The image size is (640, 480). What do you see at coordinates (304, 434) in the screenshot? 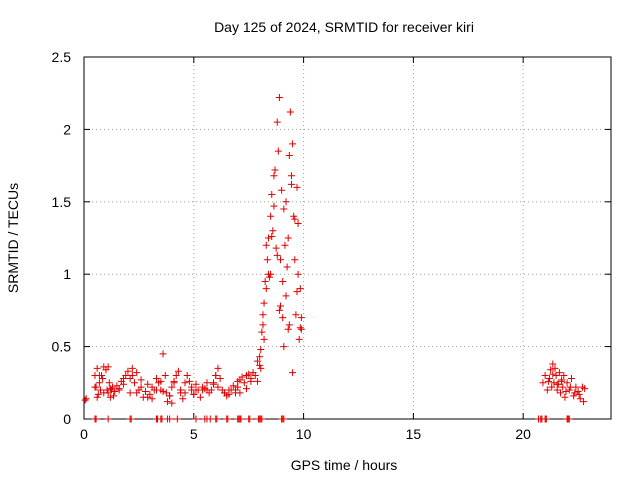
I see `x-tick-label: 10` at bounding box center [304, 434].